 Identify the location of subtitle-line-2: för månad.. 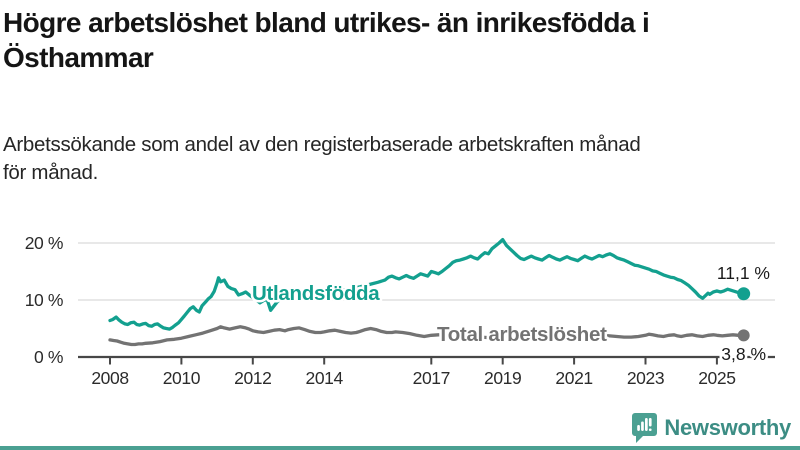
(50, 172).